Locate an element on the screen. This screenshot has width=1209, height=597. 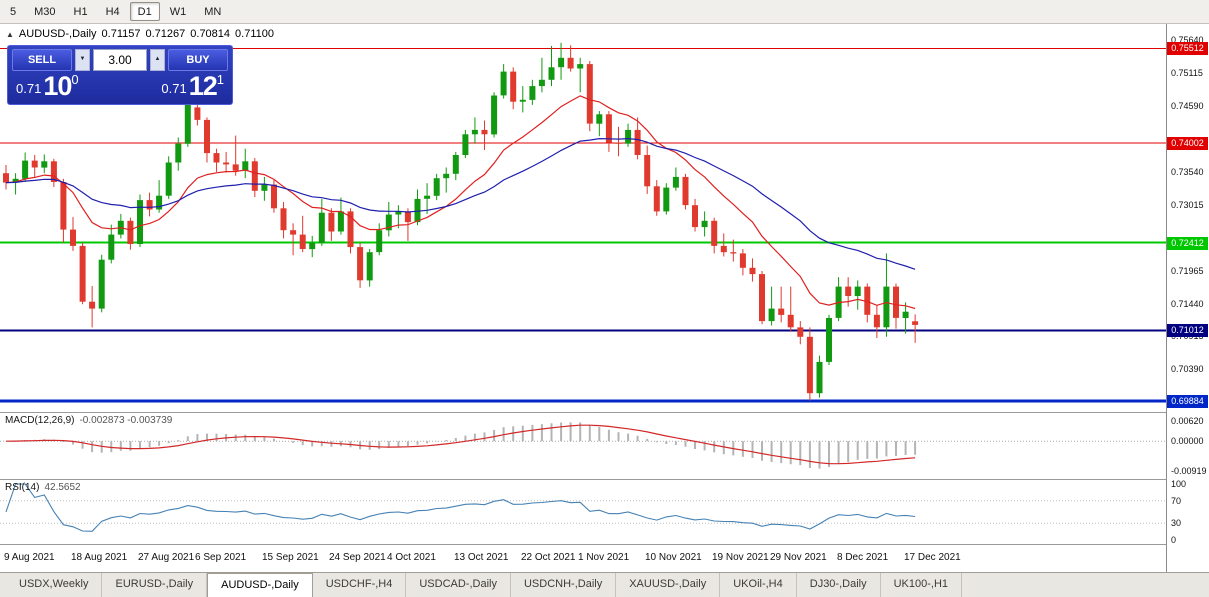
price-tick-label: 0.73015 is located at coordinates (1187, 205).